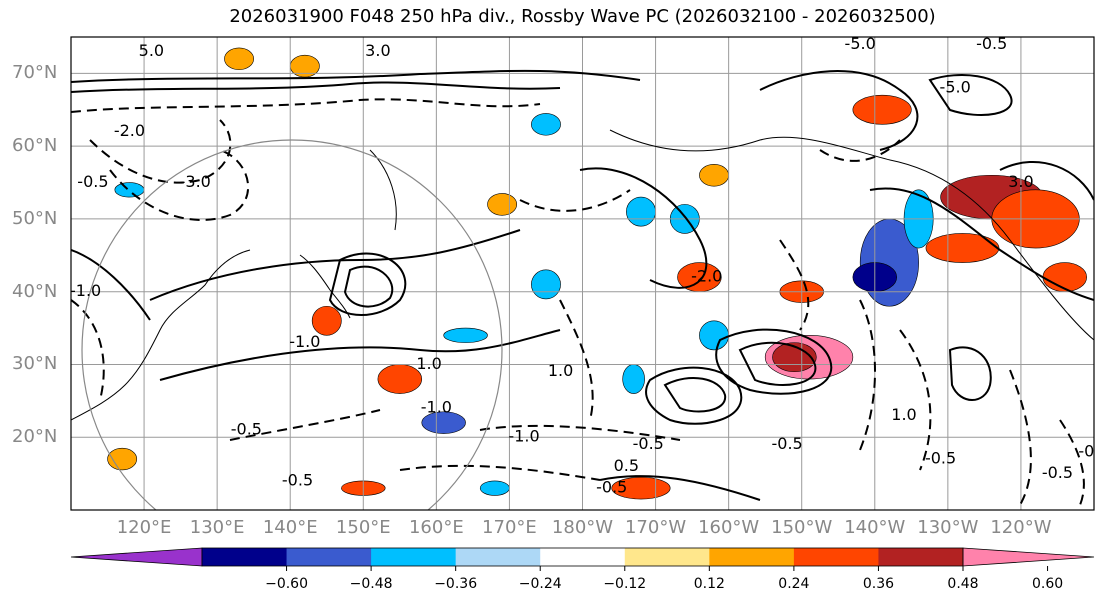 This screenshot has height=604, width=1105. What do you see at coordinates (750, 145) in the screenshot?
I see `coastline-alaska` at bounding box center [750, 145].